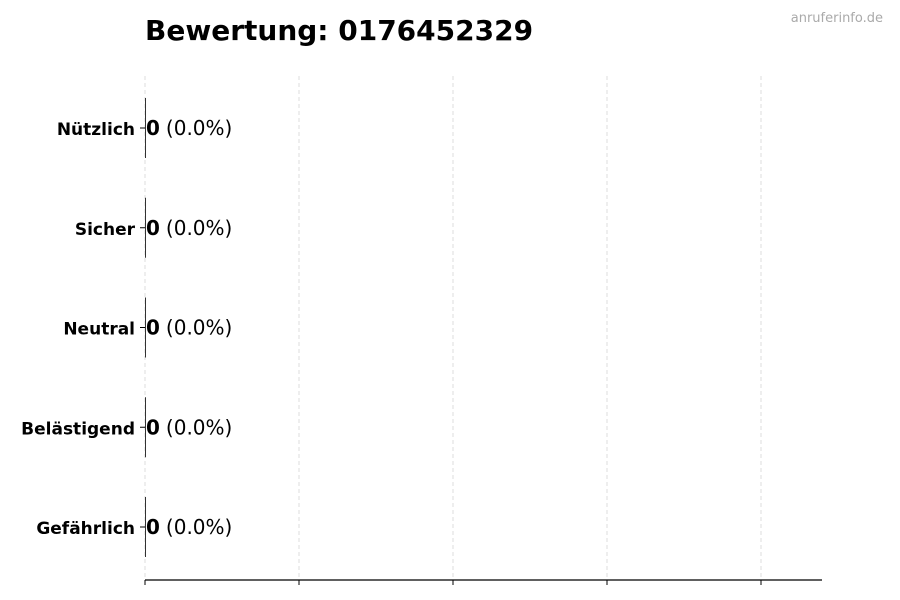 Image resolution: width=900 pixels, height=600 pixels. What do you see at coordinates (105, 230) in the screenshot?
I see `y-tick-label: Sicher` at bounding box center [105, 230].